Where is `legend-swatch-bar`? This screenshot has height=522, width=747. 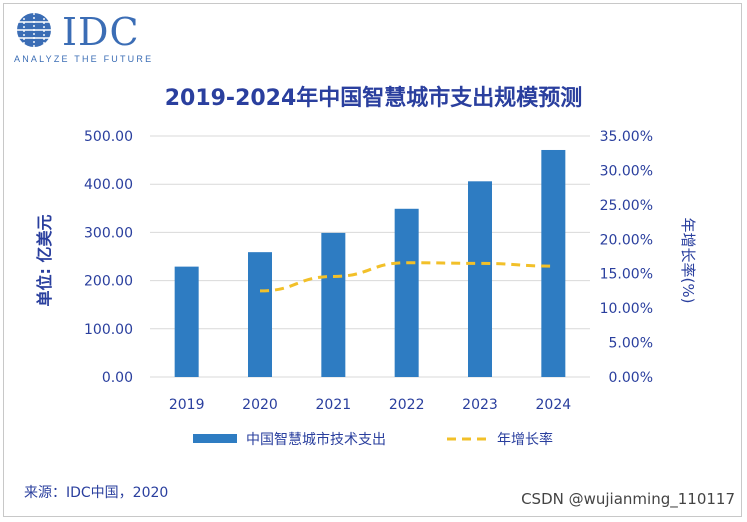 legend-swatch-bar is located at coordinates (215, 438).